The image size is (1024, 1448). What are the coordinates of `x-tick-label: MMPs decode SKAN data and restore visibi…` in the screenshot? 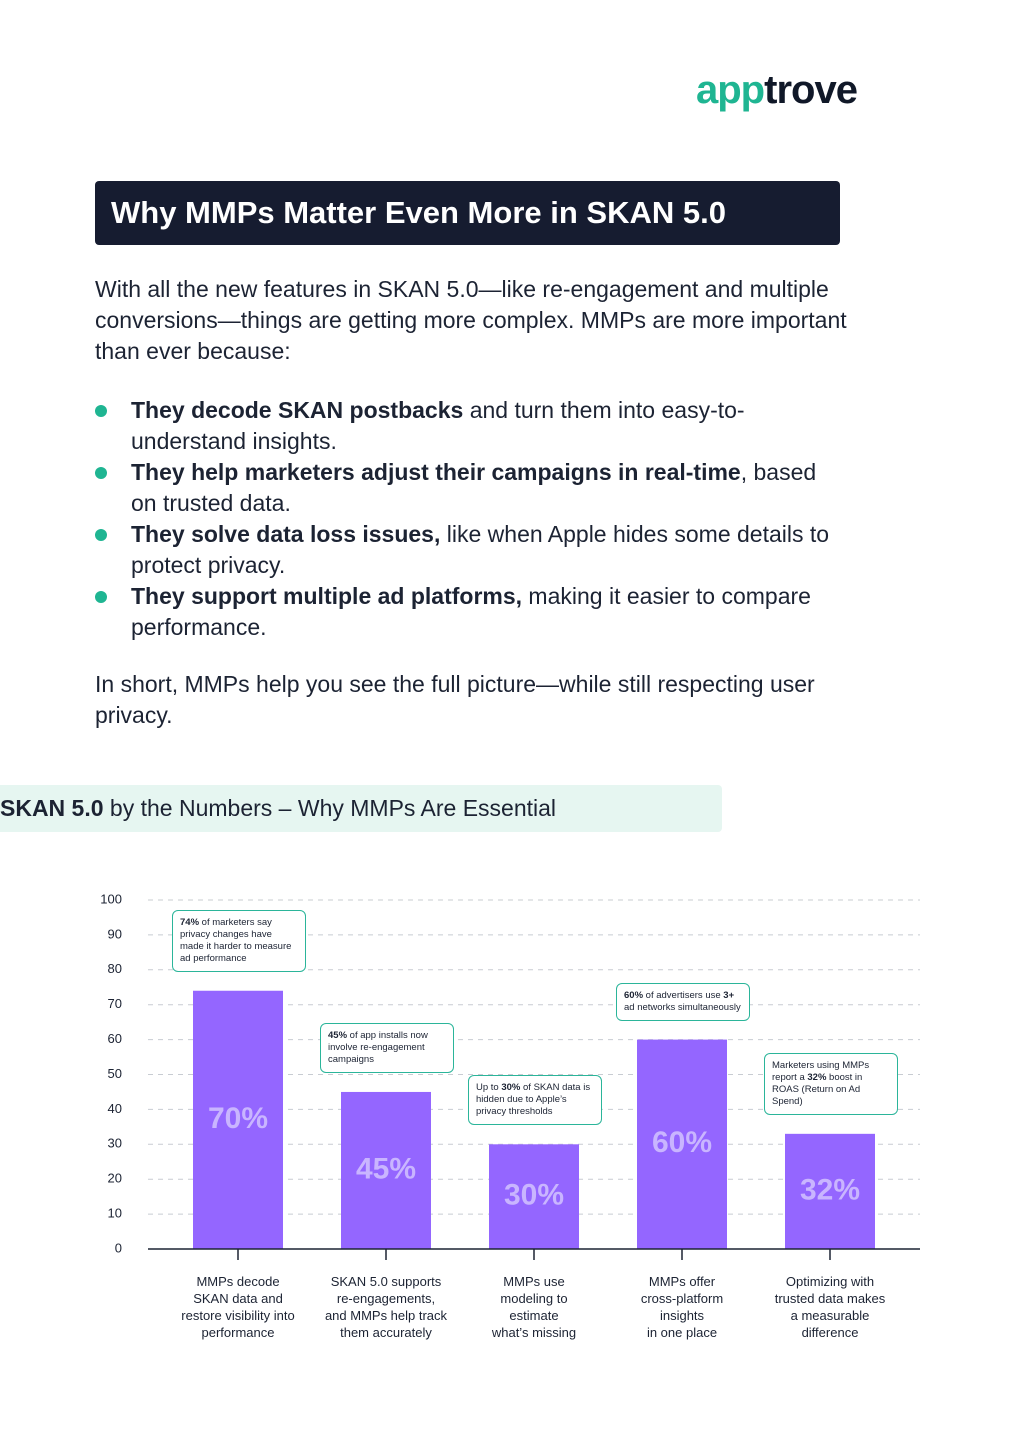 It's located at (238, 1307).